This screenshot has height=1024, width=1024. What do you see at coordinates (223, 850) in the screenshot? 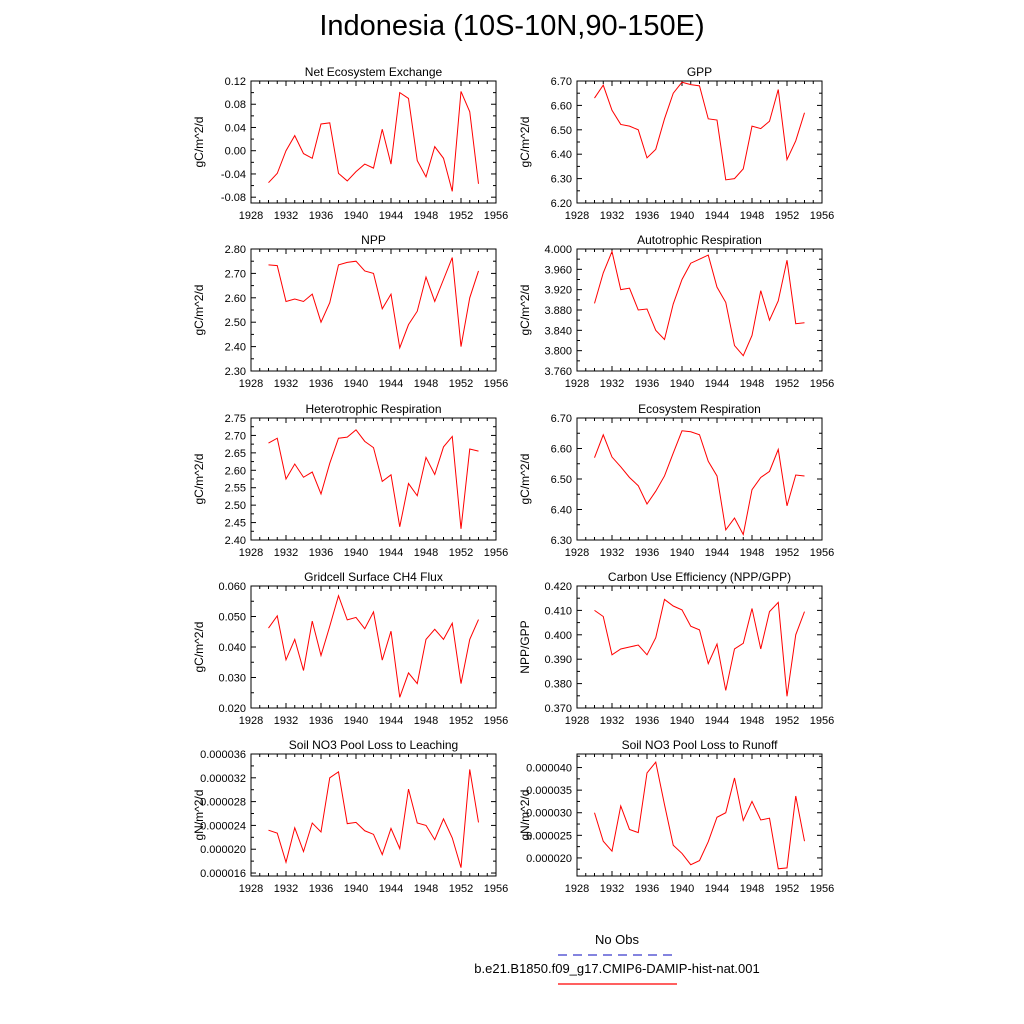
I see `y-tick-label: 0.000020` at bounding box center [223, 850].